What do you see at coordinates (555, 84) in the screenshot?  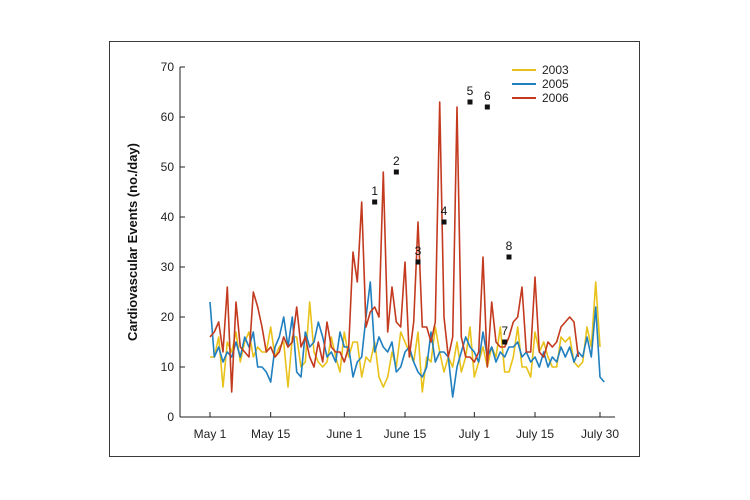 I see `legend-label: 2005` at bounding box center [555, 84].